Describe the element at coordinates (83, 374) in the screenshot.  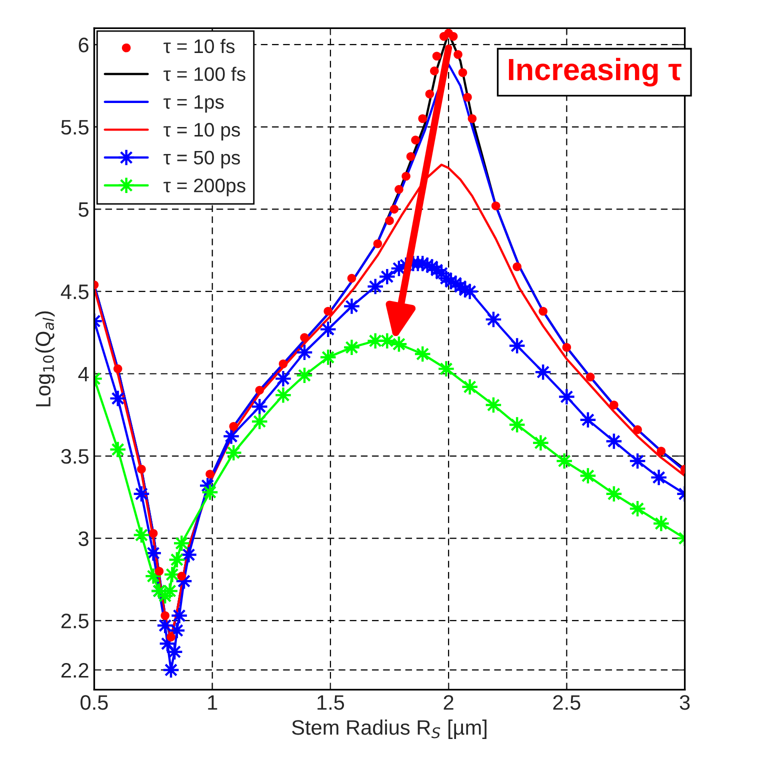
I see `y-tick-label: 4` at that location.